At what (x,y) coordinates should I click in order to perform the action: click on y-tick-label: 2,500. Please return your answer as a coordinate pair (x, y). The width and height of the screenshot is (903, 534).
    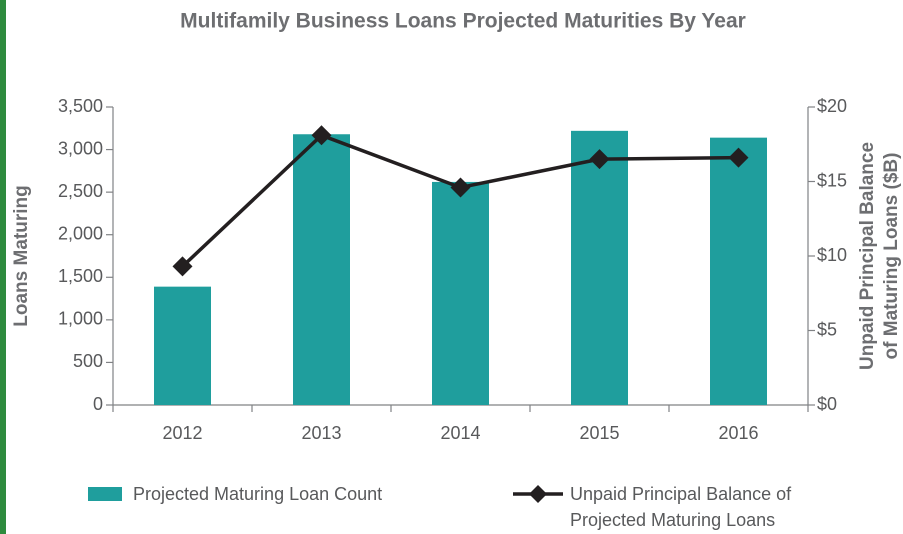
    Looking at the image, I should click on (80, 191).